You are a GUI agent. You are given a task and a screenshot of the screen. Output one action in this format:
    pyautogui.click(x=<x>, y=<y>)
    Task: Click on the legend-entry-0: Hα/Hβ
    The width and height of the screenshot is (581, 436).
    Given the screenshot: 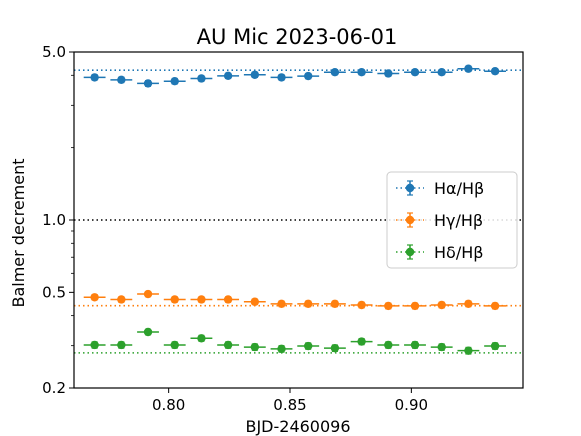 What is the action you would take?
    pyautogui.click(x=440, y=188)
    